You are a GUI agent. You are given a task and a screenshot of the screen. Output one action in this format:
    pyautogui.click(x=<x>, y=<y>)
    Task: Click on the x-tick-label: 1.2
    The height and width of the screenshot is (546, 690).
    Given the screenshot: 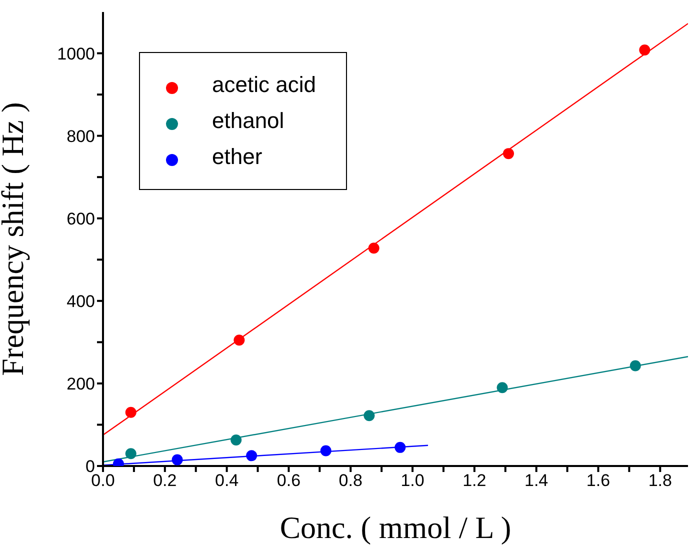 What is the action you would take?
    pyautogui.click(x=474, y=480)
    